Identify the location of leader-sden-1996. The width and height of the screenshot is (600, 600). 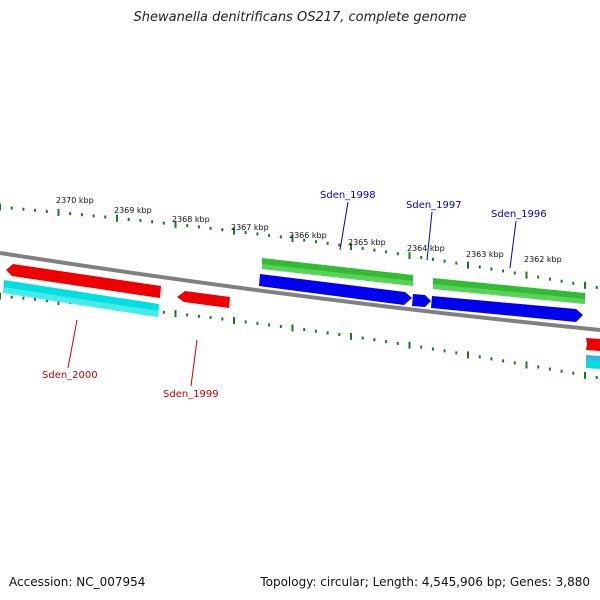
(513, 244).